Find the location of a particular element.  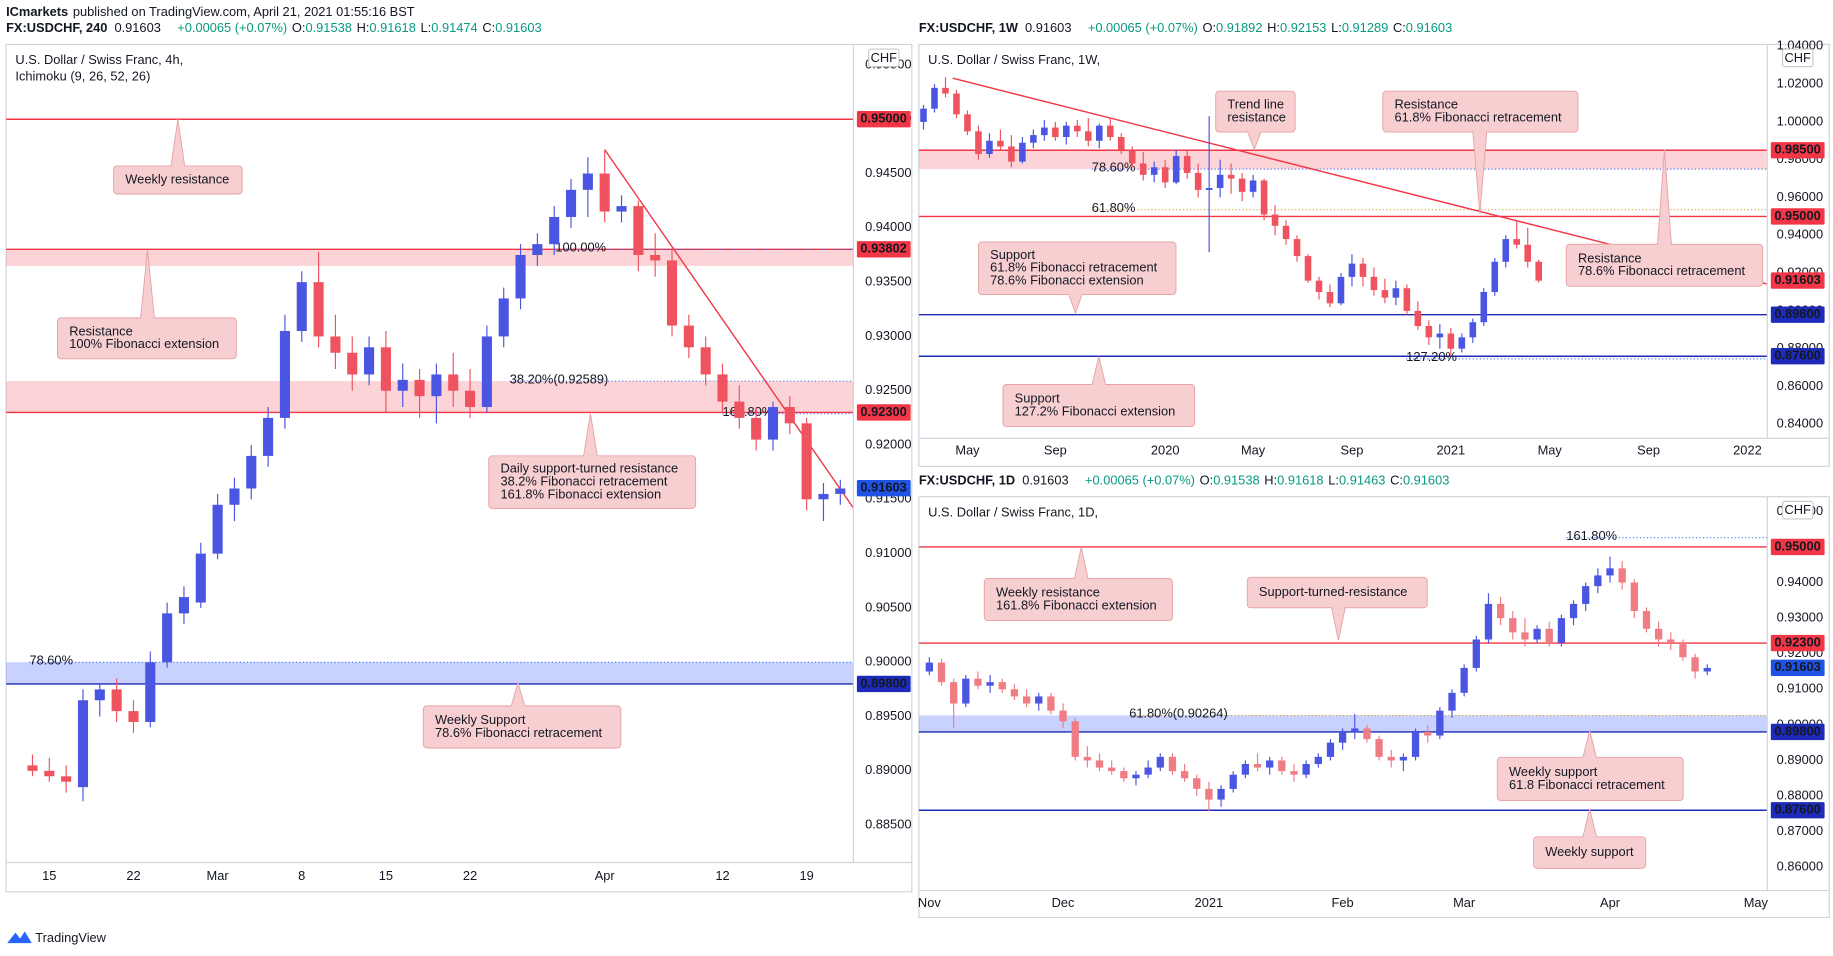

y-tick-label: 0.93000 is located at coordinates (1800, 617).